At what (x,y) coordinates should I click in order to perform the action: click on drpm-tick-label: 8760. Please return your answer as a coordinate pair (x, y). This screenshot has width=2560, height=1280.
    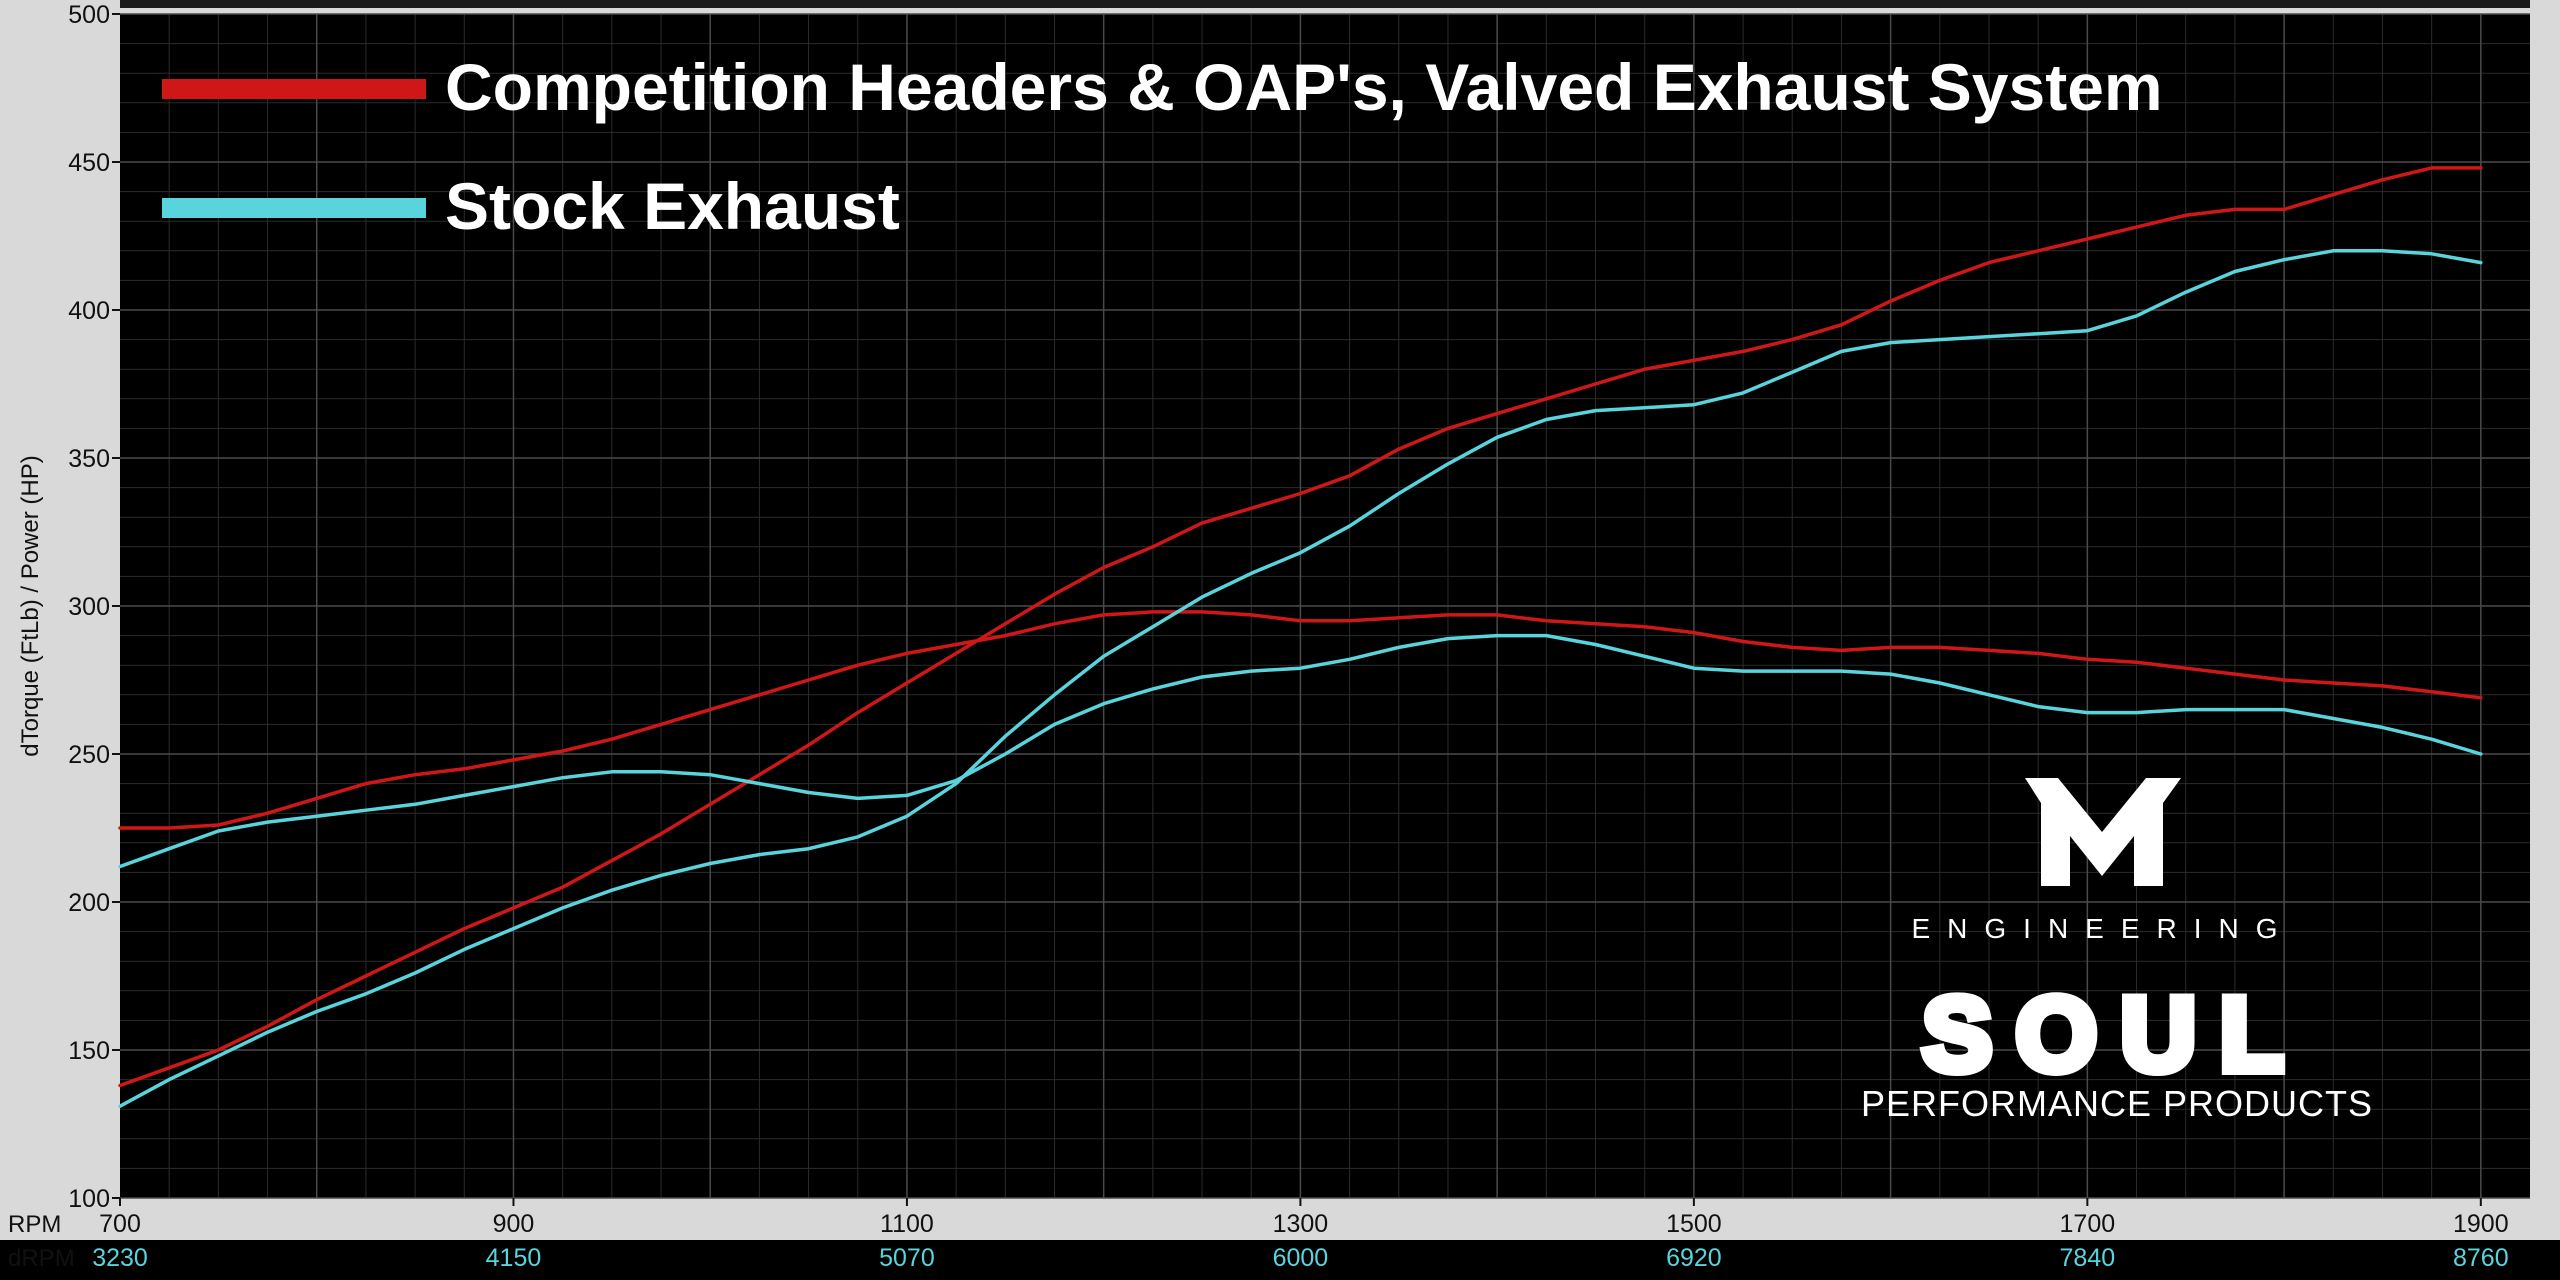
    Looking at the image, I should click on (2481, 1258).